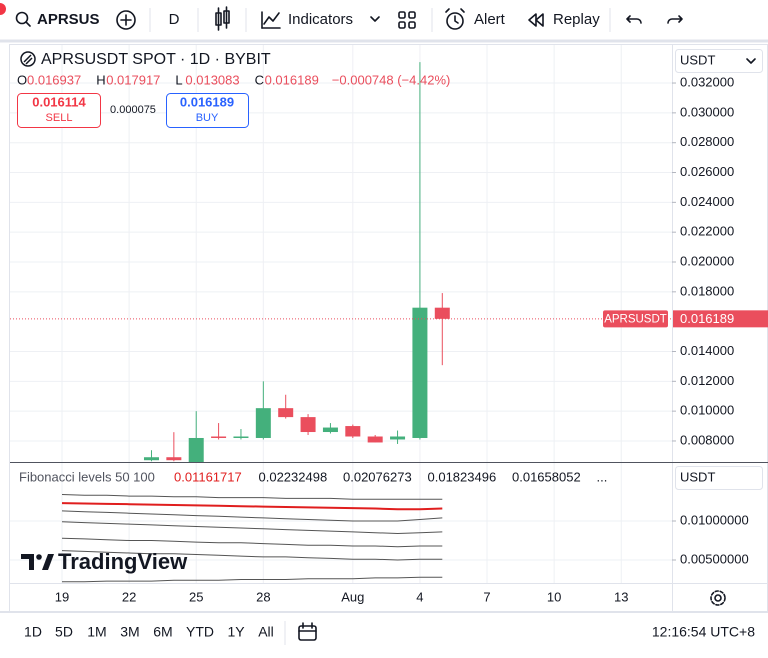 The height and width of the screenshot is (658, 768). I want to click on symbol: APRSUS, so click(68, 19).